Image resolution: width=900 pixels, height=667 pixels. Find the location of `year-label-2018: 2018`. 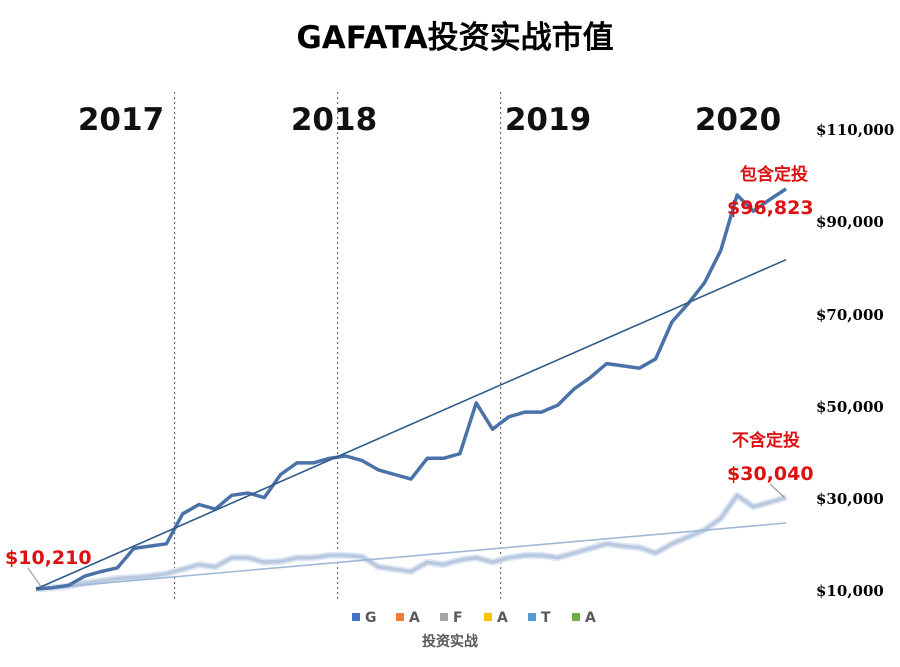

year-label-2018: 2018 is located at coordinates (334, 120).